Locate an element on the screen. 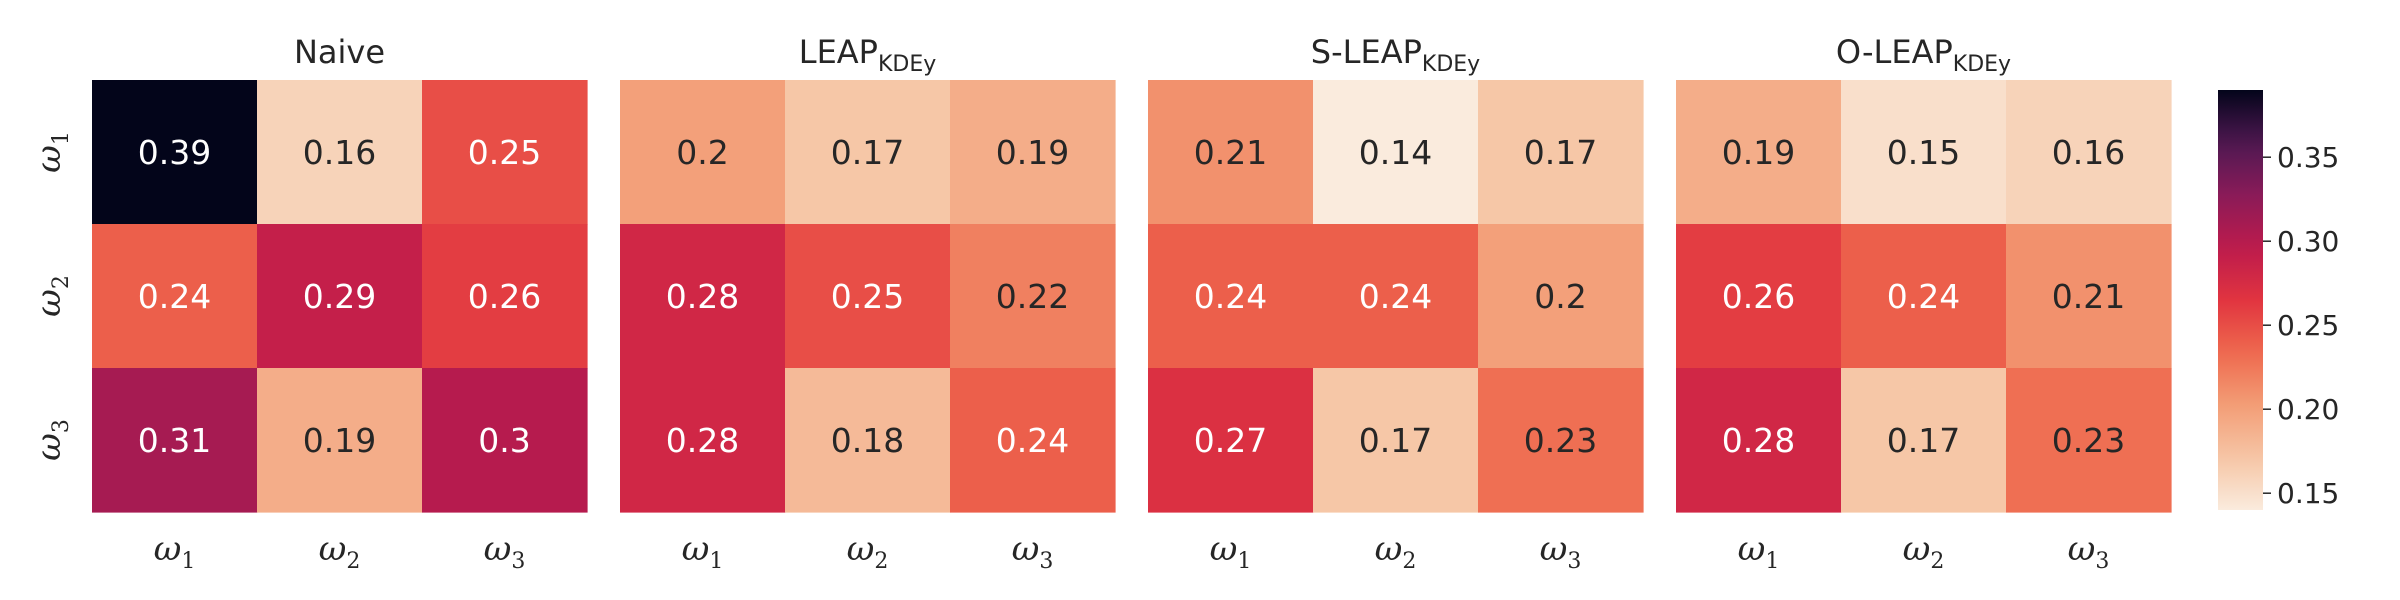  cell-value-label: 0.22 is located at coordinates (1032, 296).